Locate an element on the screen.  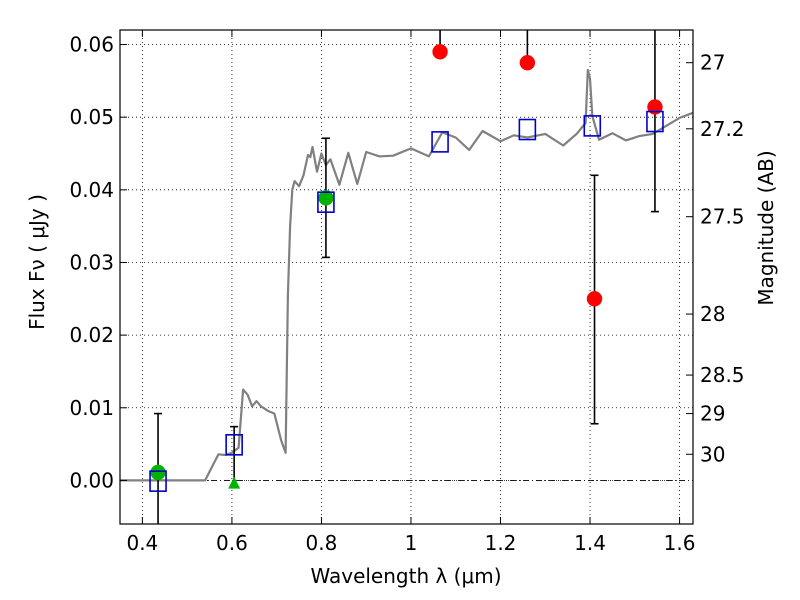
mag-tick-label: 29 is located at coordinates (712, 414).